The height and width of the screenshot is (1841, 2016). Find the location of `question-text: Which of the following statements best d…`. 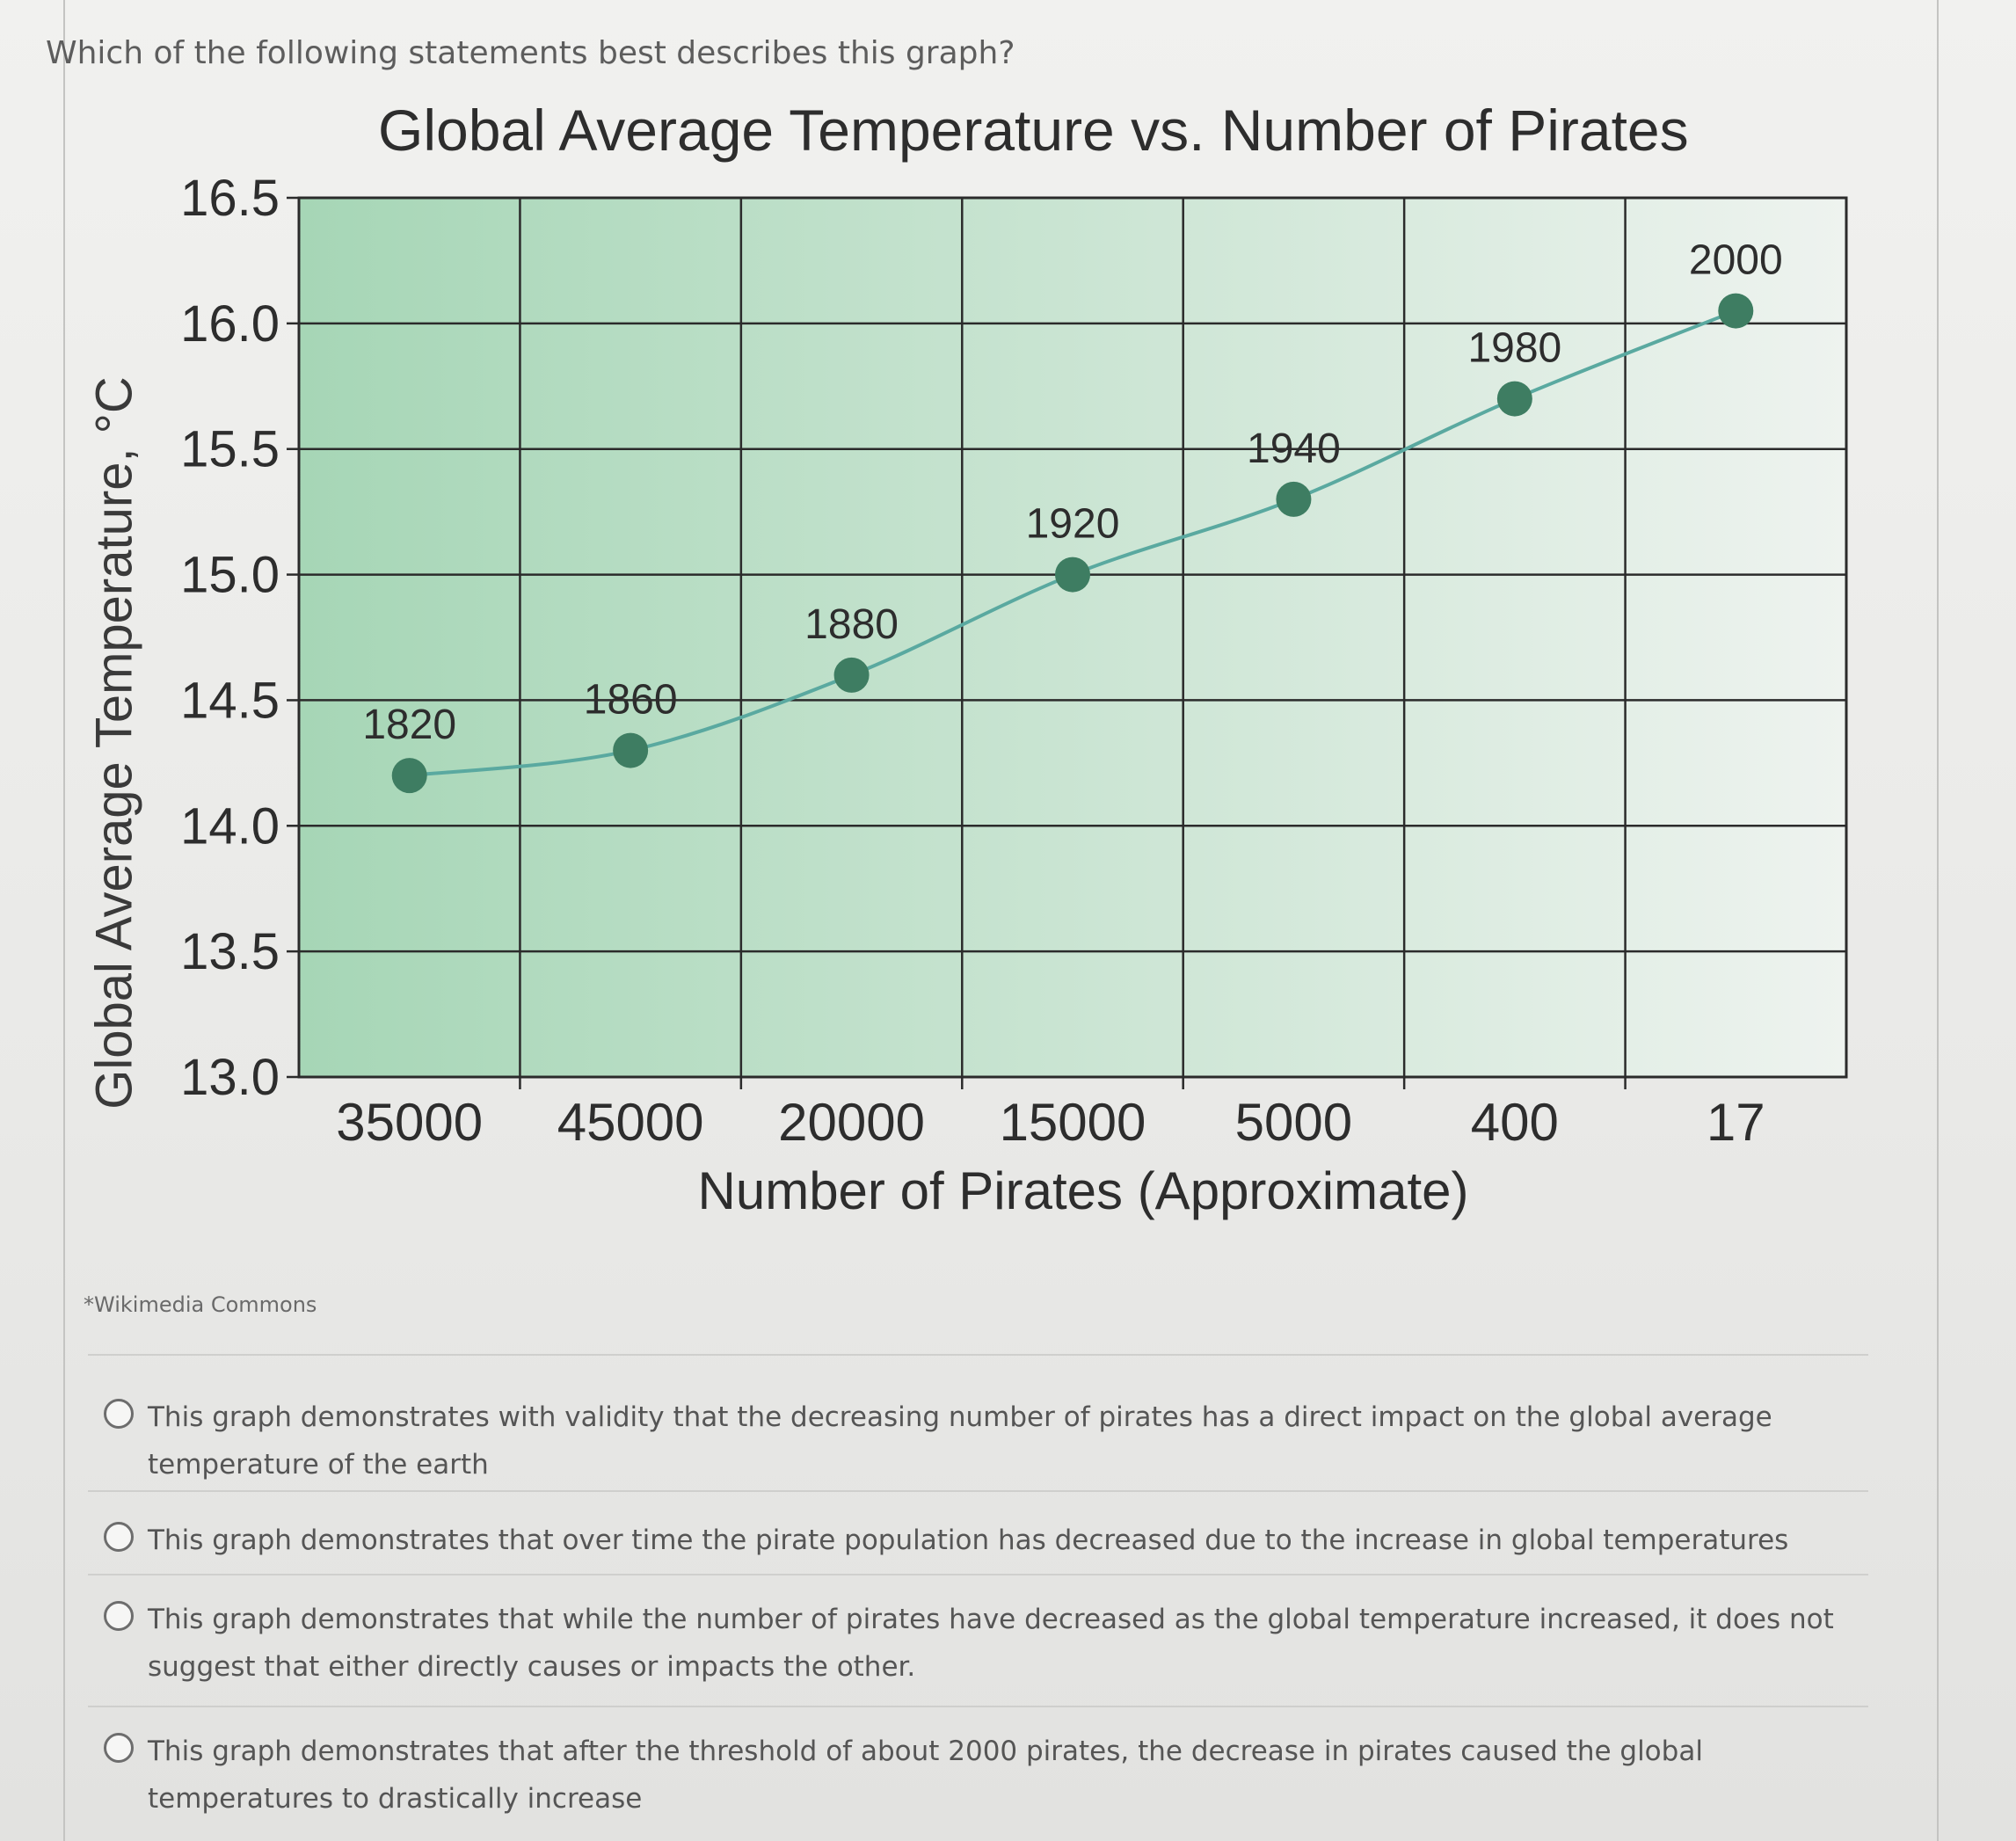

question-text: Which of the following statements best d… is located at coordinates (530, 53).